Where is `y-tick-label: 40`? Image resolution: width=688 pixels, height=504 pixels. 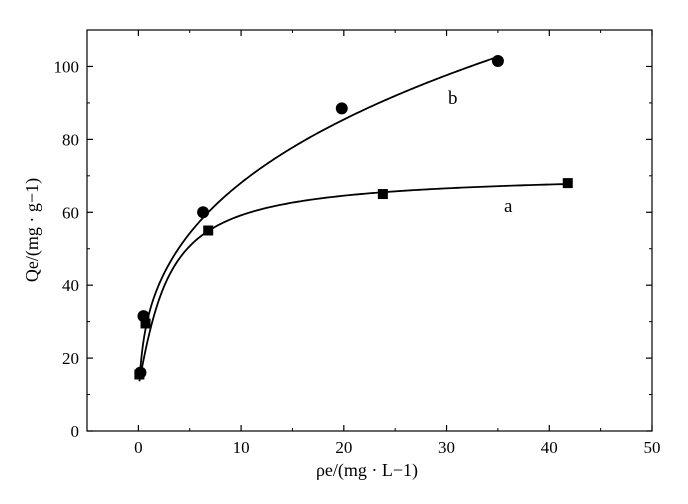 y-tick-label: 40 is located at coordinates (70, 285).